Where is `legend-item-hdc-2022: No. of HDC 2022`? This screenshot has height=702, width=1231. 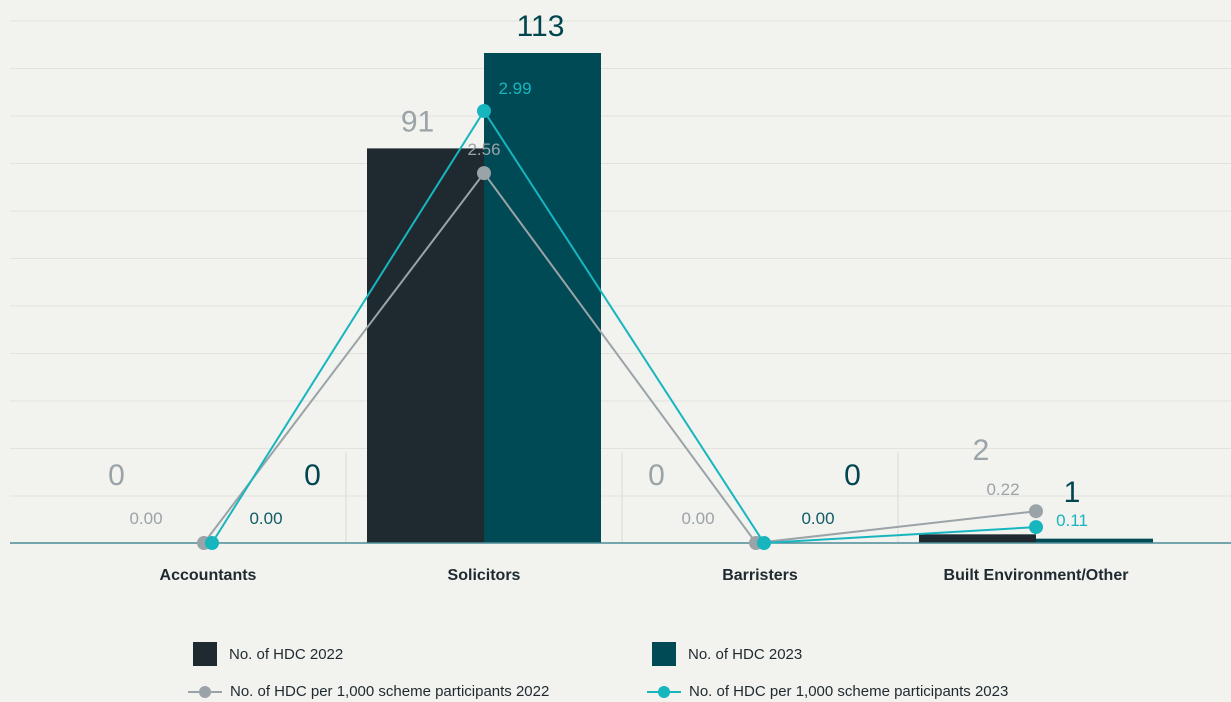 legend-item-hdc-2022: No. of HDC 2022 is located at coordinates (268, 654).